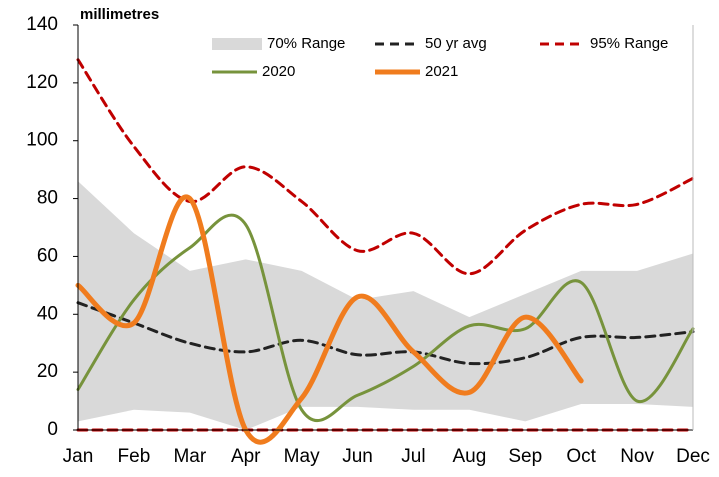  I want to click on legend-label: 2020, so click(278, 71).